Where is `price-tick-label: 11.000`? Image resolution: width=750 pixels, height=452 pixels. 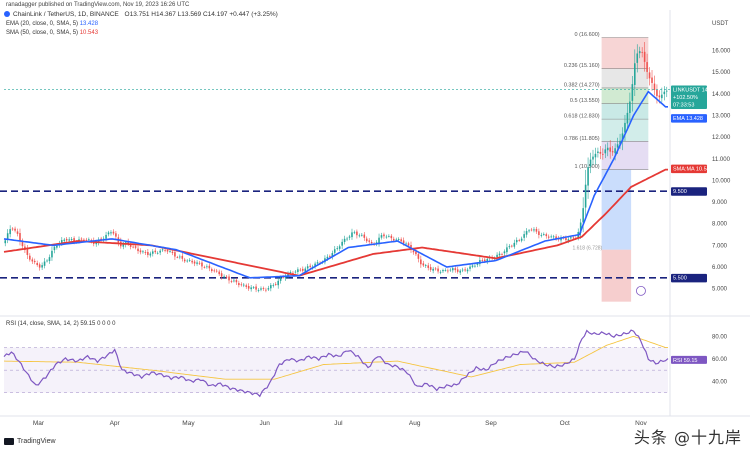 price-tick-label: 11.000 is located at coordinates (721, 160).